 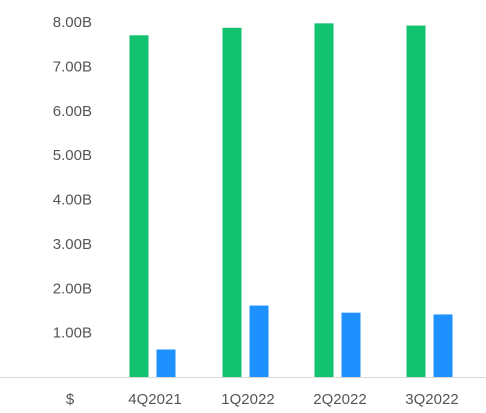 I want to click on x-tick-label: 2Q2022, so click(x=339, y=399).